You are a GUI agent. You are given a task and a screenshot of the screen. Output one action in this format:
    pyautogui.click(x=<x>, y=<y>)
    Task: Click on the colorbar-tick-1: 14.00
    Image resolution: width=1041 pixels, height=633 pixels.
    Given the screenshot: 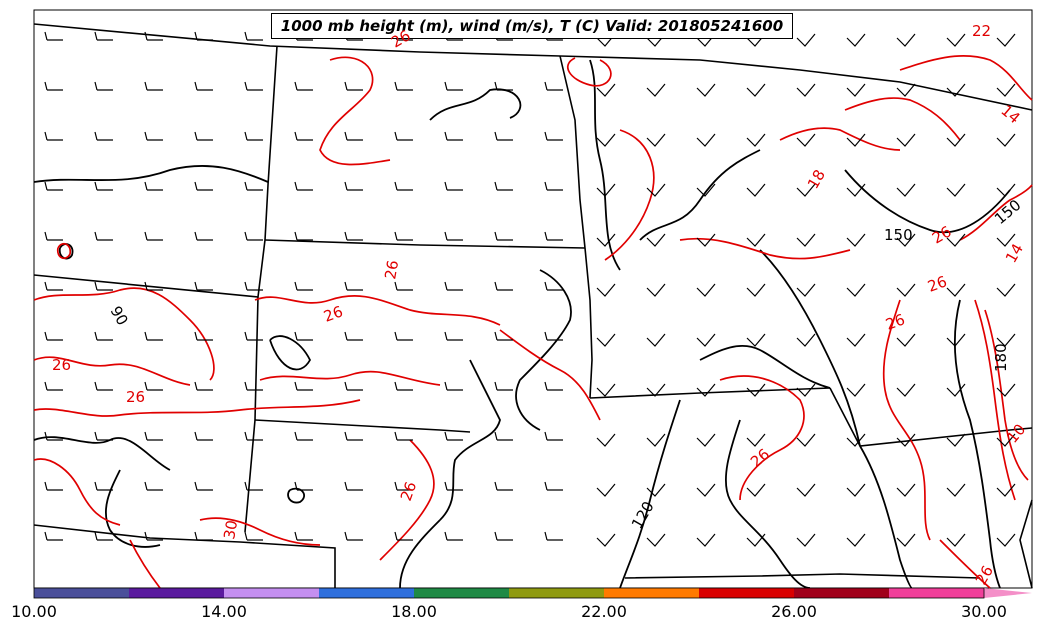 What is the action you would take?
    pyautogui.click(x=224, y=611)
    